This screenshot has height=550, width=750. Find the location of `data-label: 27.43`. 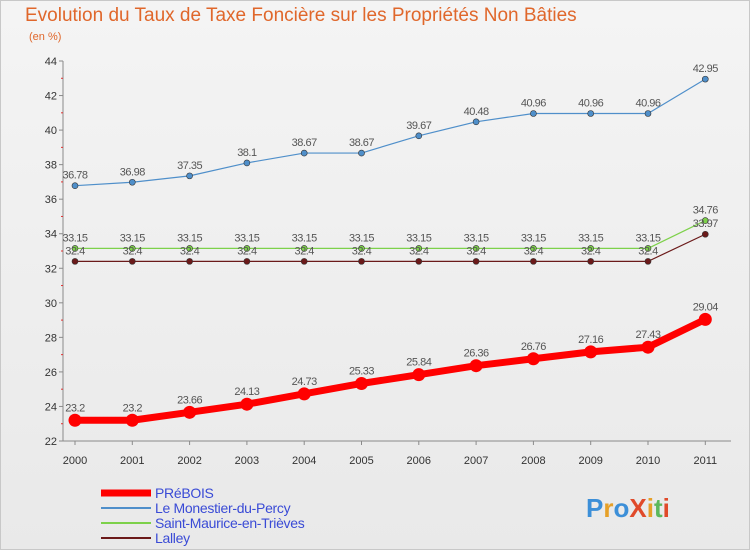

data-label: 27.43 is located at coordinates (647, 335).